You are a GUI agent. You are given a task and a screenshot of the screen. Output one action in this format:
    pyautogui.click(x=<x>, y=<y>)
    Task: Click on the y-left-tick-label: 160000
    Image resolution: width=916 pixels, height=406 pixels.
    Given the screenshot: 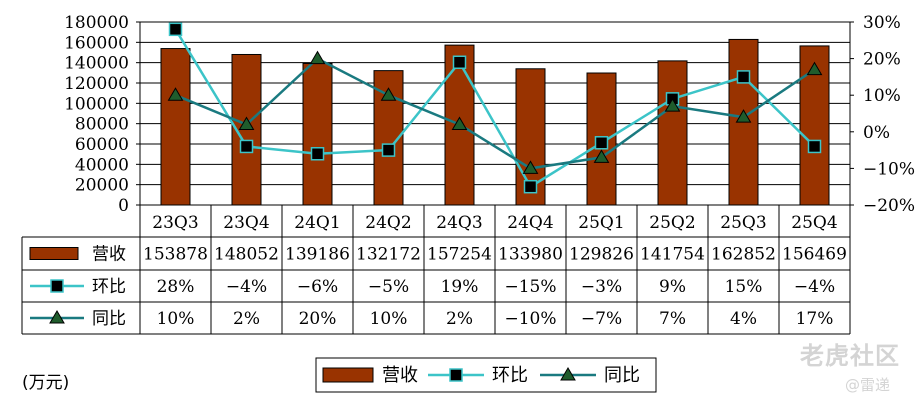 What is the action you would take?
    pyautogui.click(x=96, y=43)
    